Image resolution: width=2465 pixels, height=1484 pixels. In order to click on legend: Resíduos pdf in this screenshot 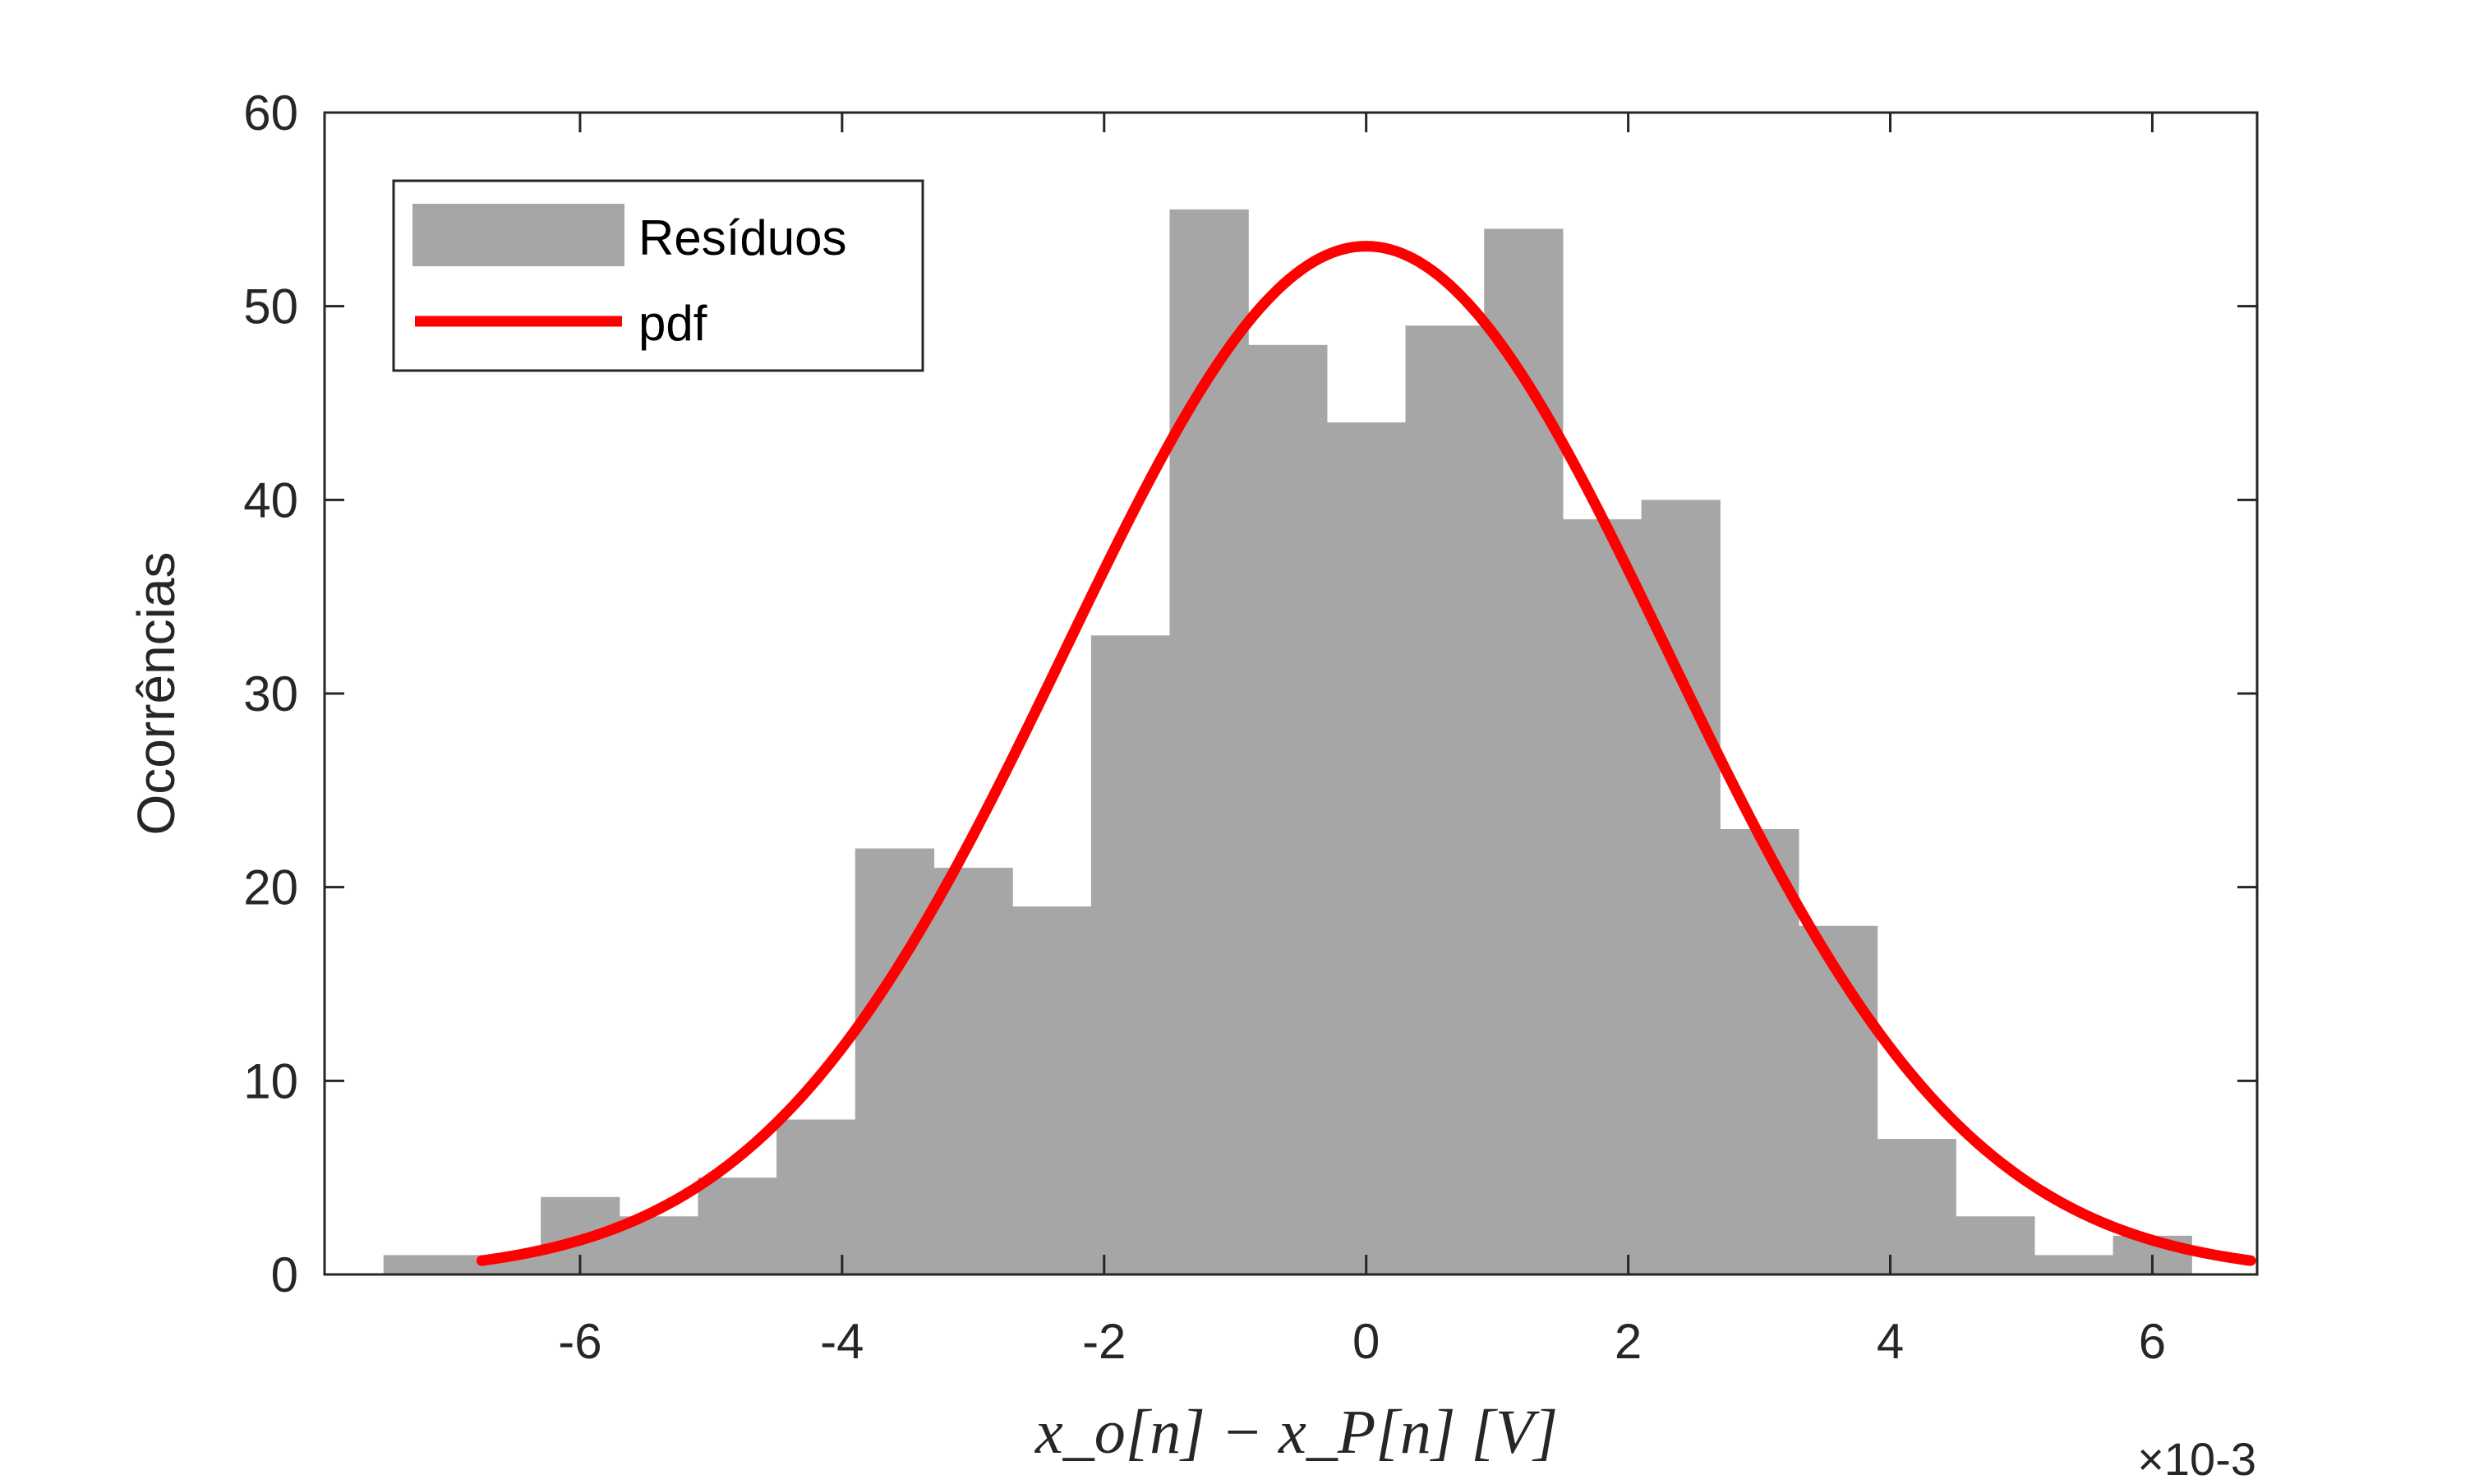, I will do `click(658, 275)`.